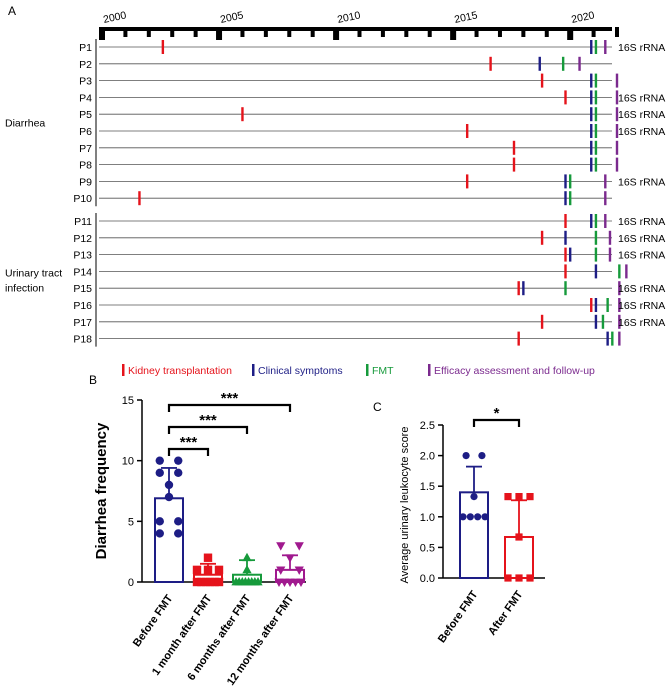 The image size is (669, 694). I want to click on patient-label: P12, so click(82, 239).